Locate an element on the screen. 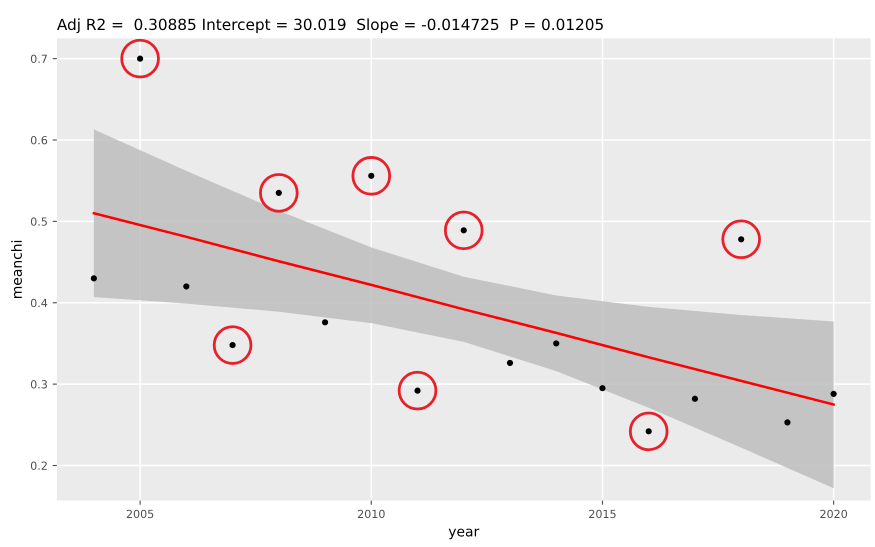  y-tick-label: 0.4 is located at coordinates (39, 303).